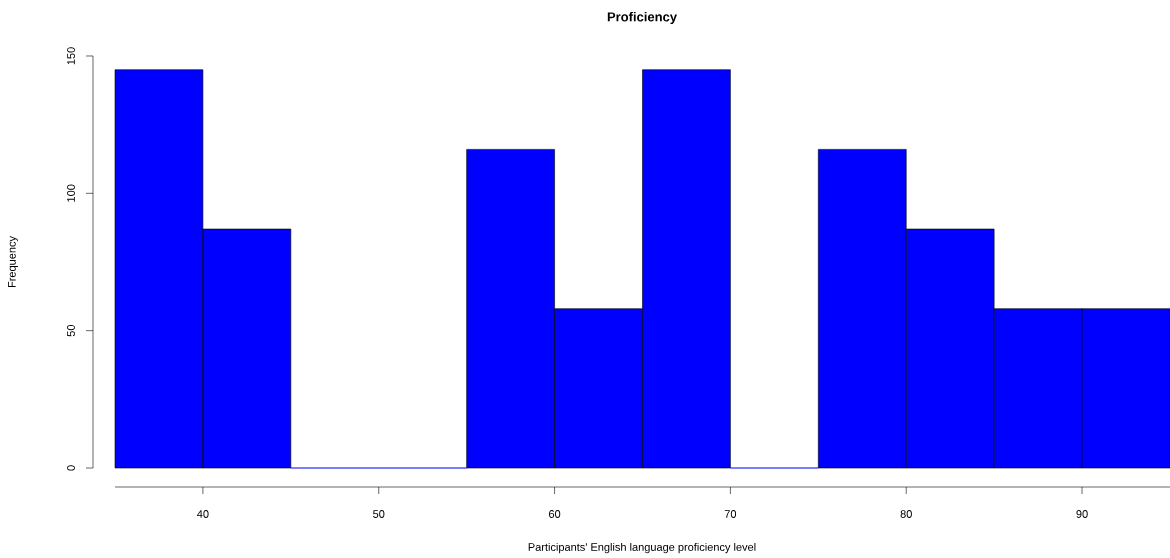 Image resolution: width=1170 pixels, height=558 pixels. I want to click on x-axis-title: Participants' English language proficiency level, so click(642, 548).